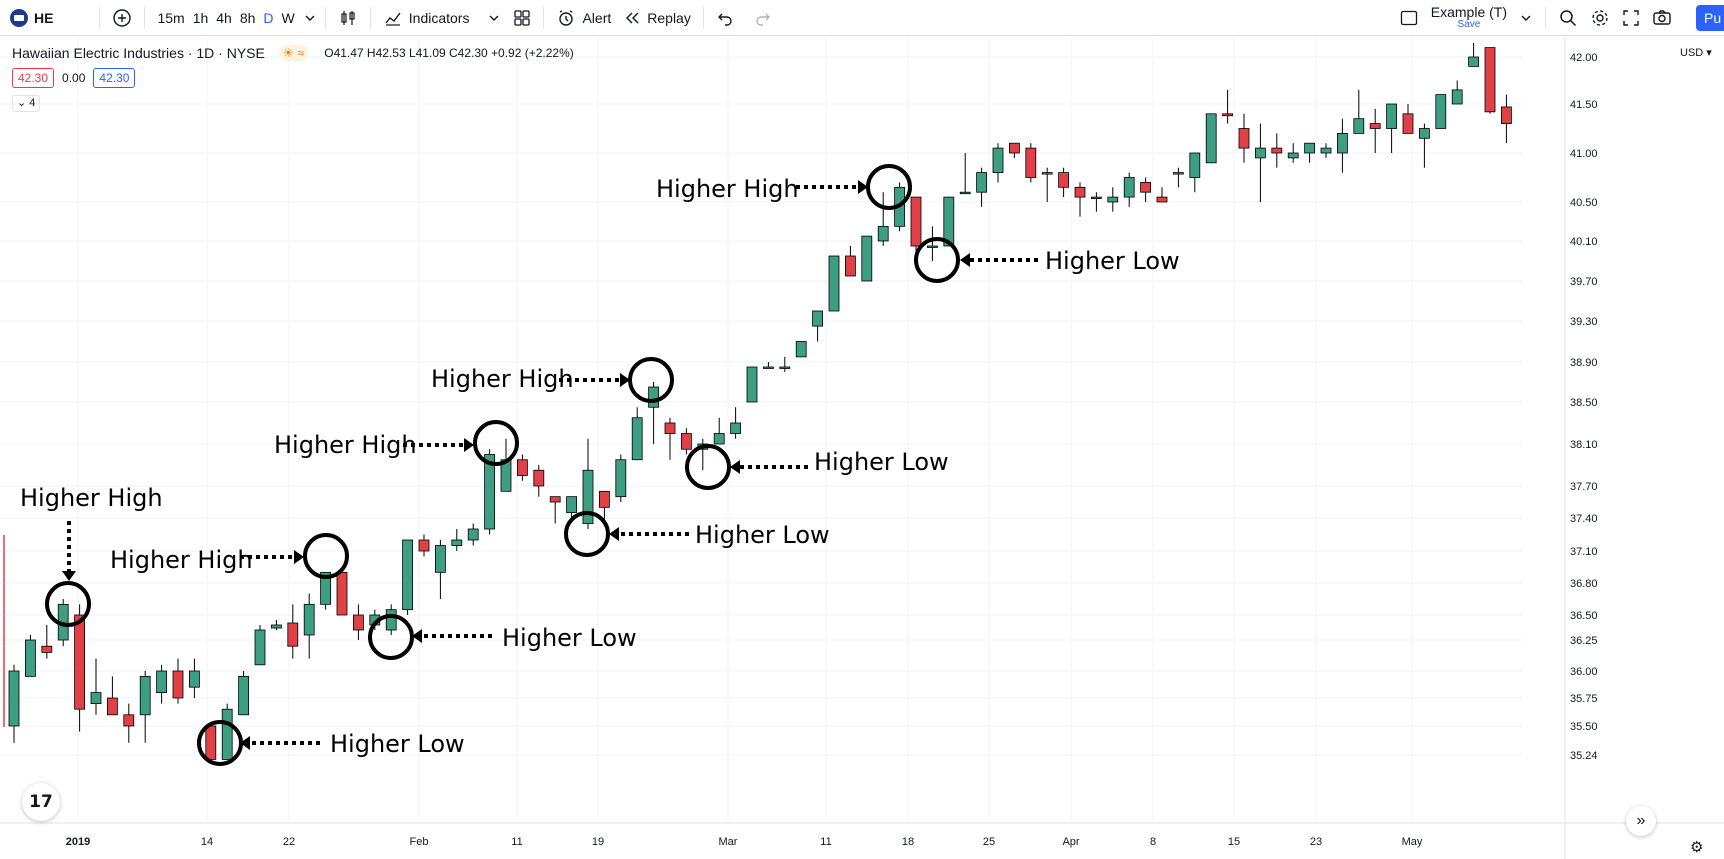 This screenshot has width=1724, height=859. Describe the element at coordinates (19, 17) in the screenshot. I see `symbol-logo-icon` at that location.